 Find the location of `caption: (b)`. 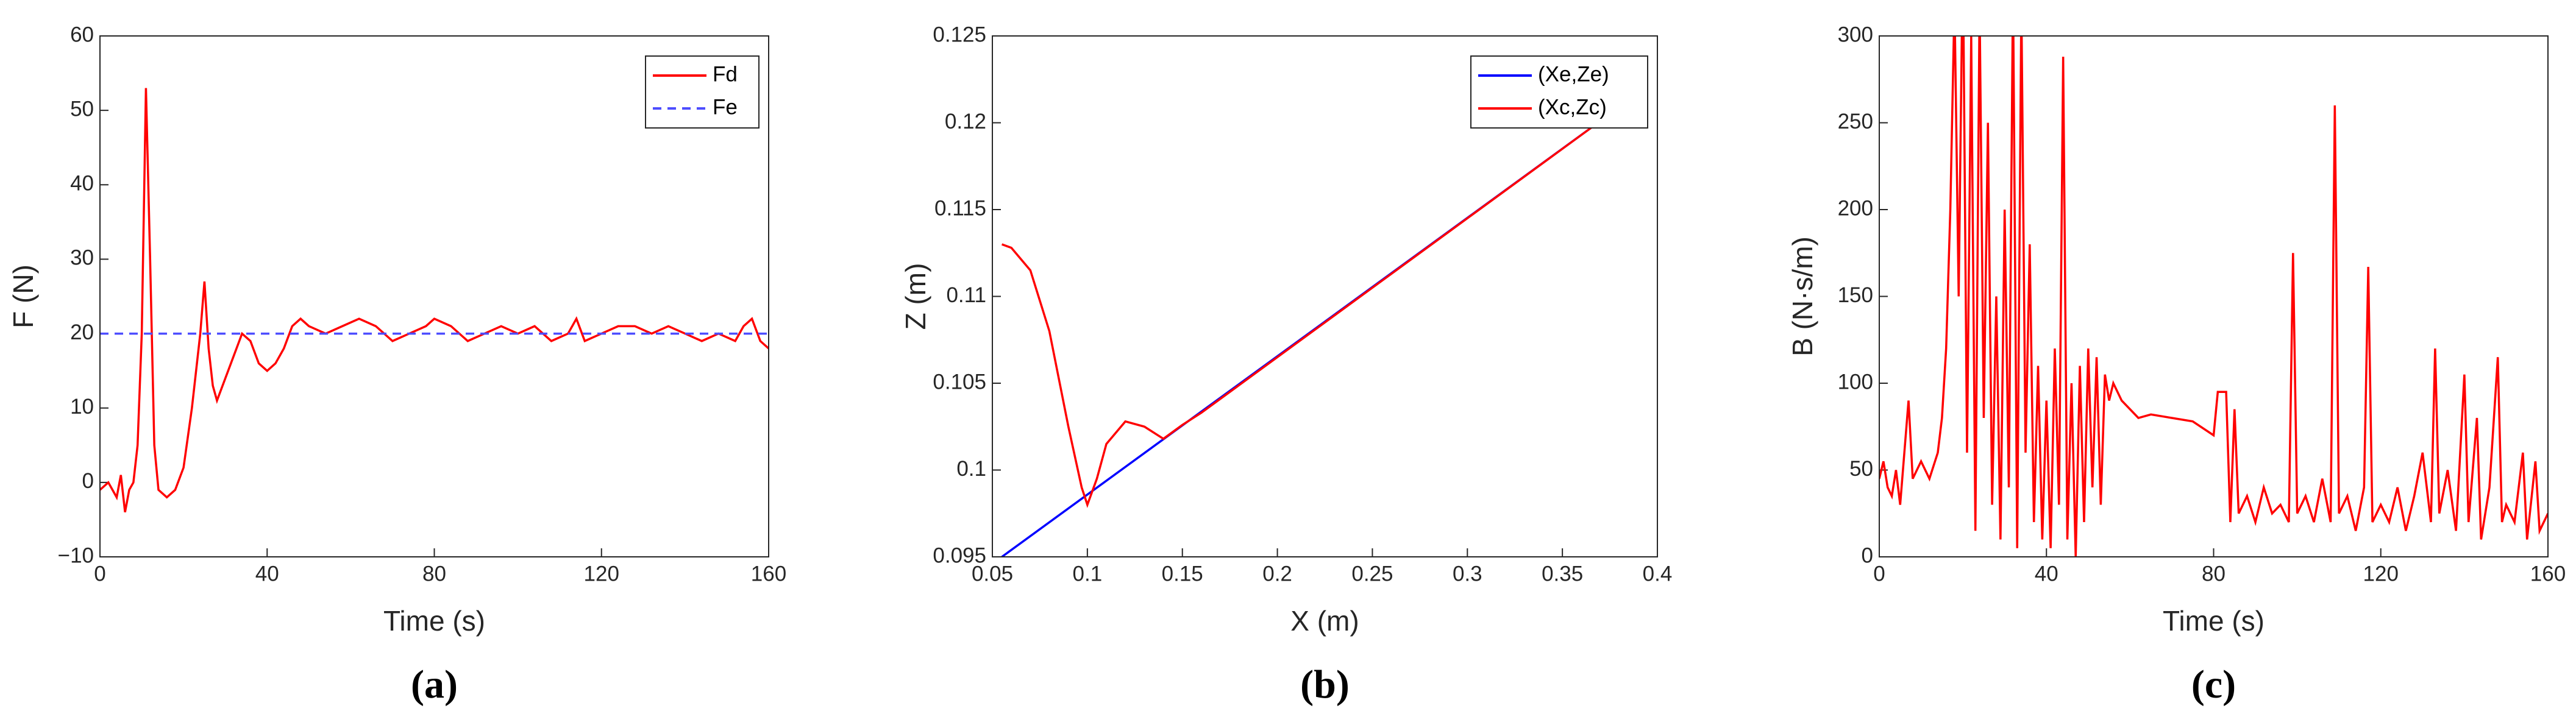

caption: (b) is located at coordinates (1325, 684).